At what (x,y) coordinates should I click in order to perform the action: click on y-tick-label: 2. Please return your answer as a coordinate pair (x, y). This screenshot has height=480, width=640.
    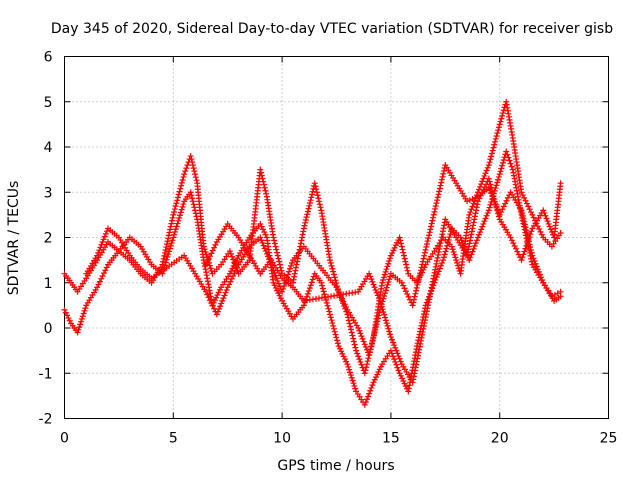
    Looking at the image, I should click on (48, 239).